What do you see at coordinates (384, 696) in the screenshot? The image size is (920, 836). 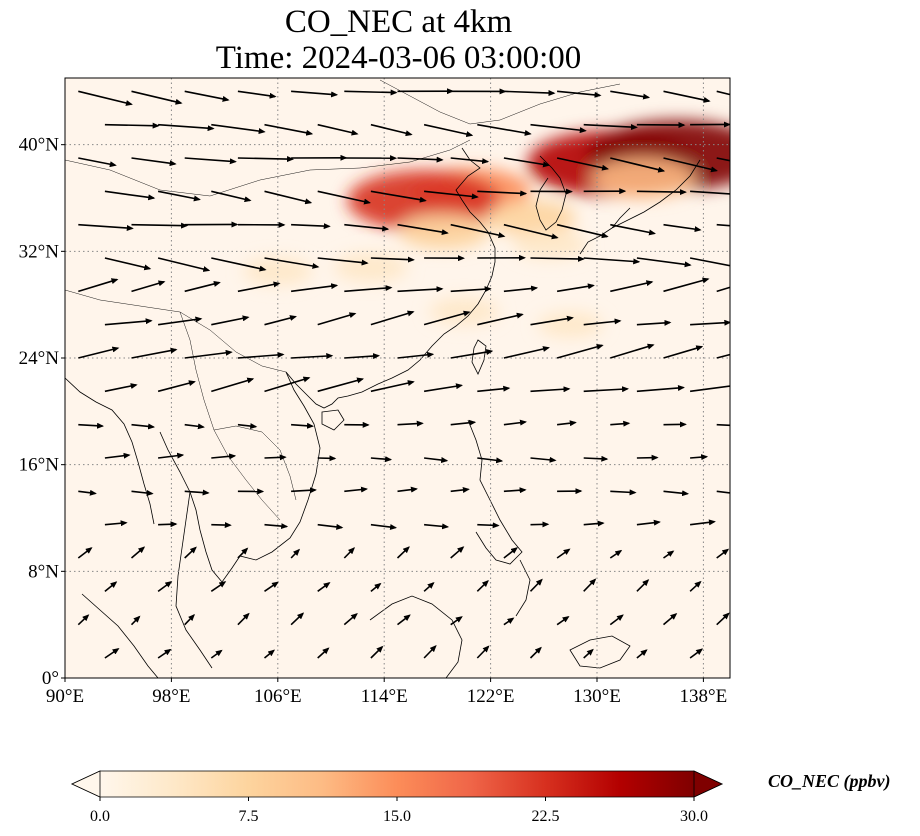 I see `lon-tick-label: 114°E` at bounding box center [384, 696].